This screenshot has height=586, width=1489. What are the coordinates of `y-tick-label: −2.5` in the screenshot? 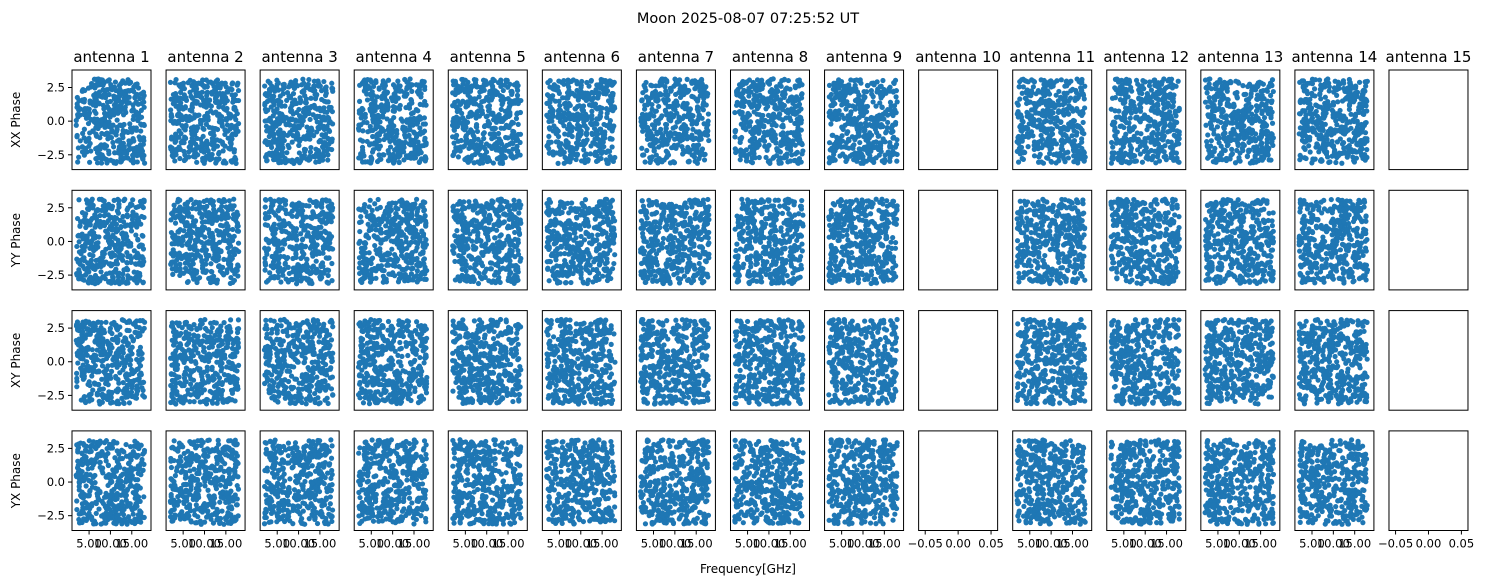 It's located at (51, 516).